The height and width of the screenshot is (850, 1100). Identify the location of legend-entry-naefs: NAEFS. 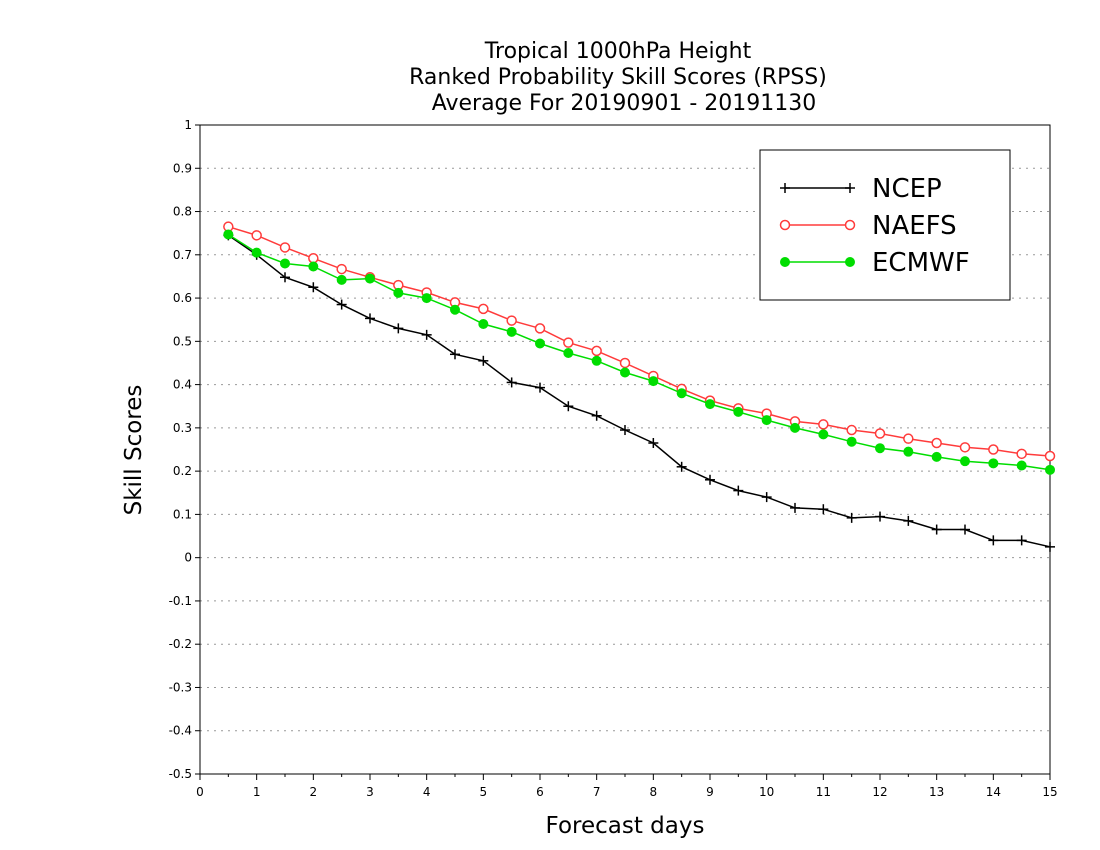
(868, 226).